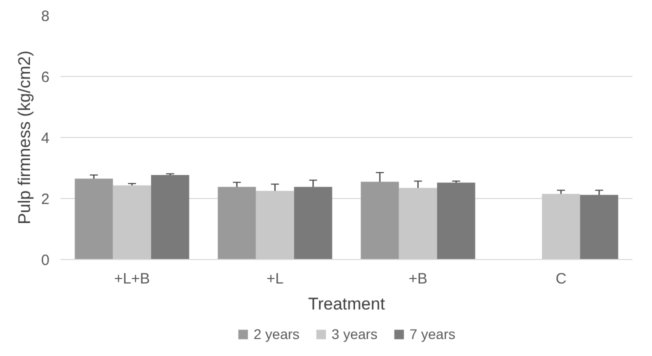  What do you see at coordinates (45, 77) in the screenshot?
I see `y-tick-label: 6` at bounding box center [45, 77].